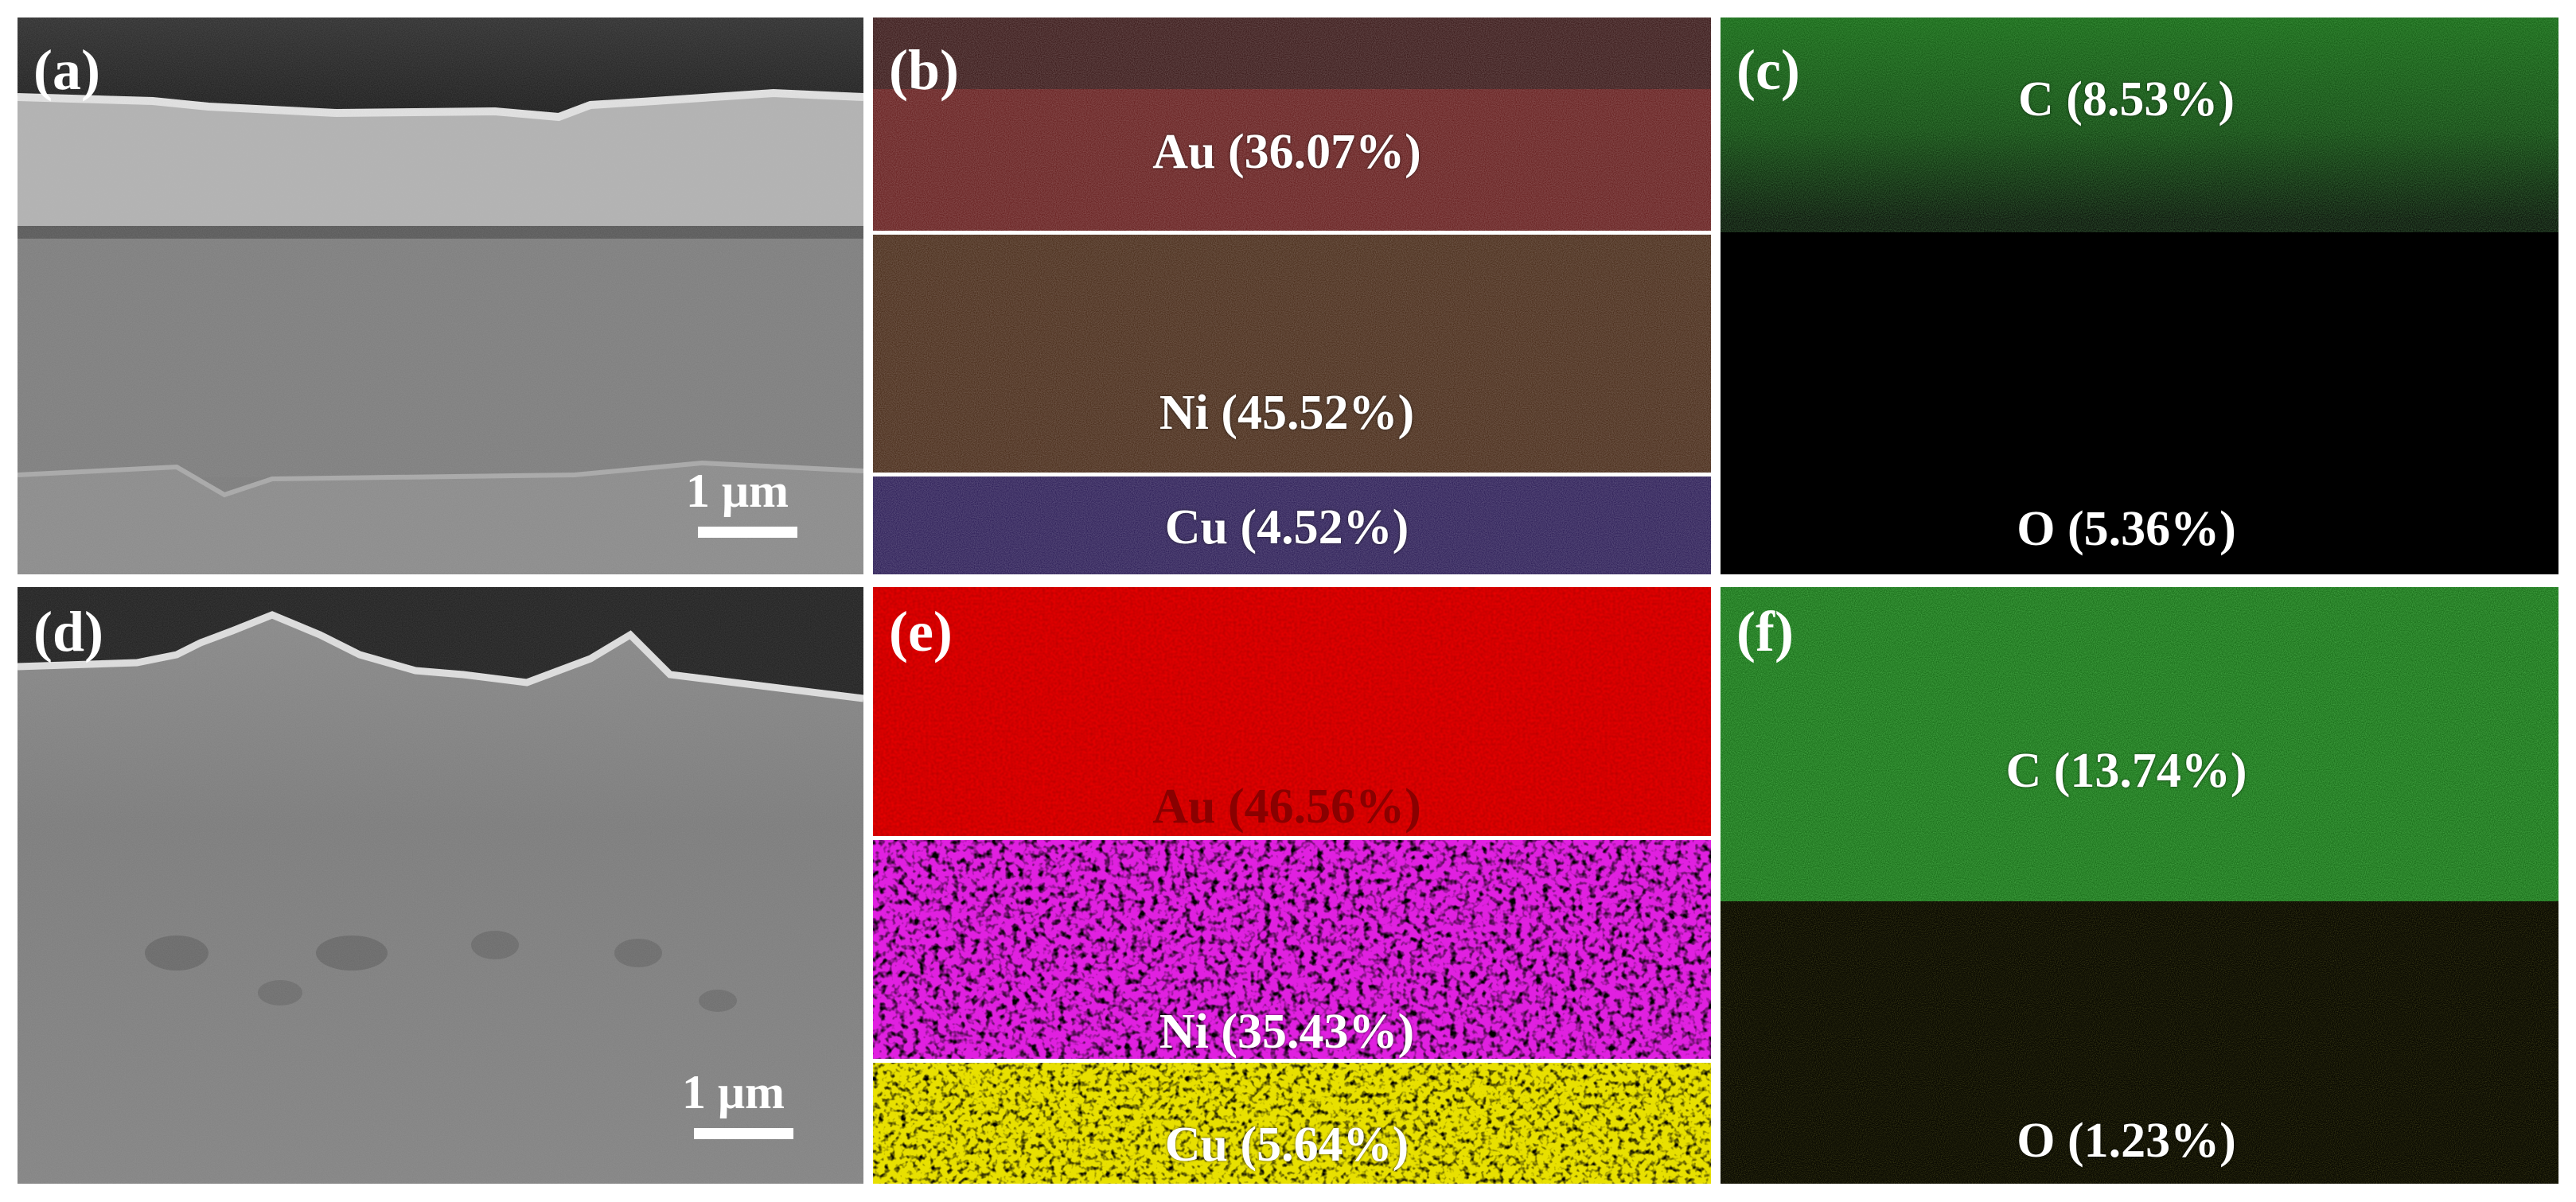 This screenshot has height=1202, width=2576. Describe the element at coordinates (1286, 152) in the screenshot. I see `element-label-au-b: Au (36.07%)` at that location.